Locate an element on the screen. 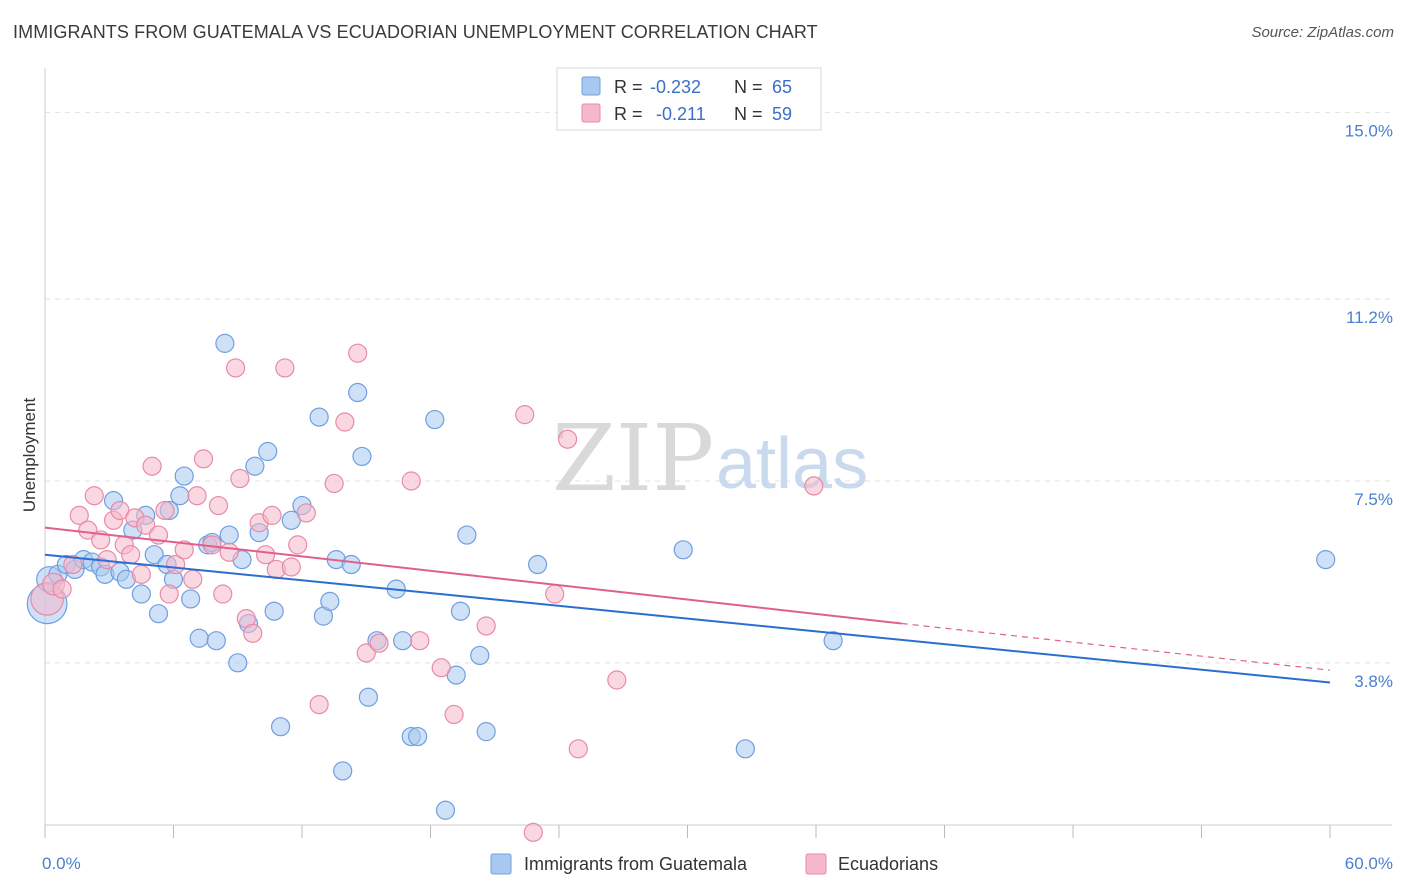 The width and height of the screenshot is (1406, 892). y-tick-labels: 3.8% 7.5% 11.2% 15.0% is located at coordinates (1369, 405).